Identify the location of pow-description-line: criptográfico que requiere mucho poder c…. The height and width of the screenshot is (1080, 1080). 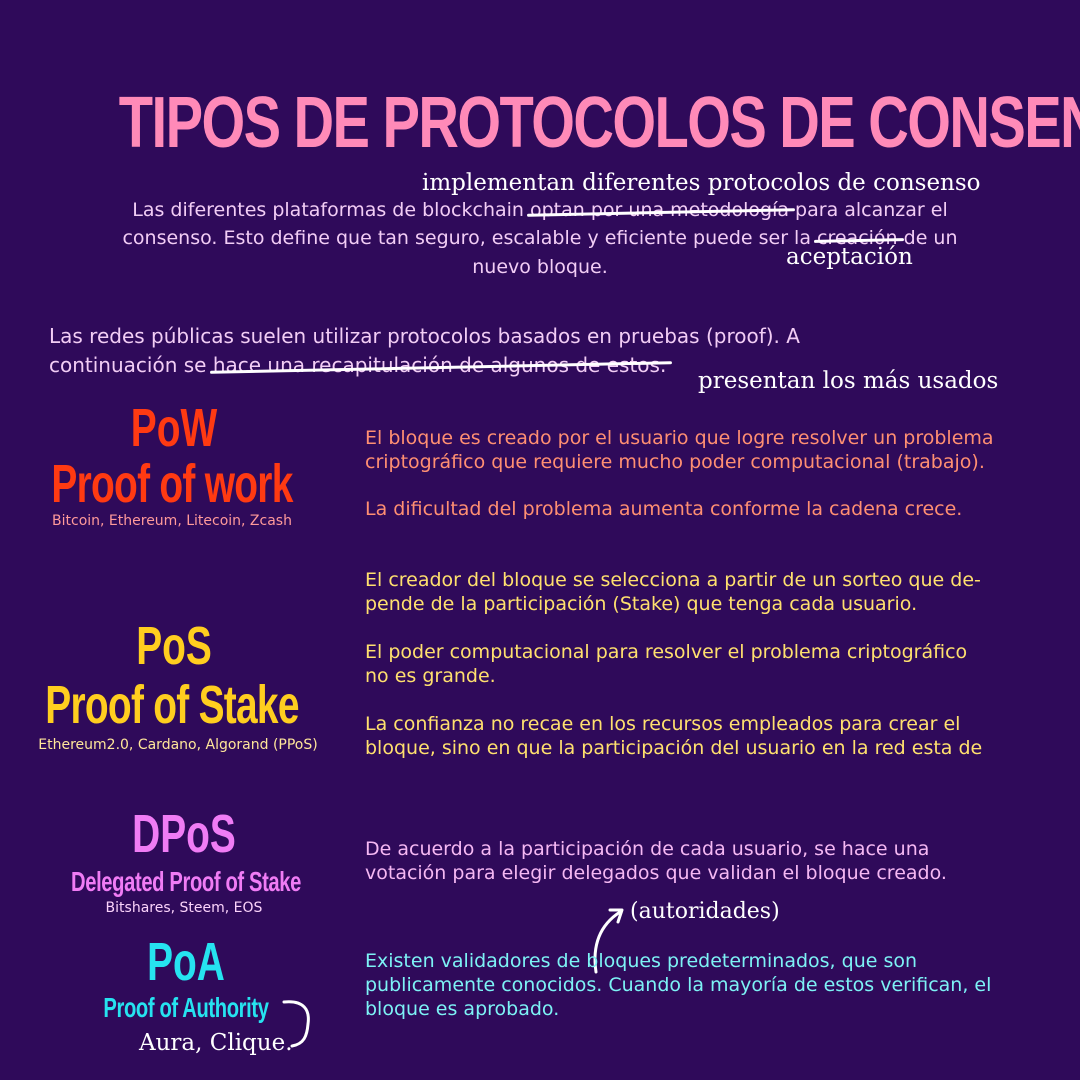
(675, 462).